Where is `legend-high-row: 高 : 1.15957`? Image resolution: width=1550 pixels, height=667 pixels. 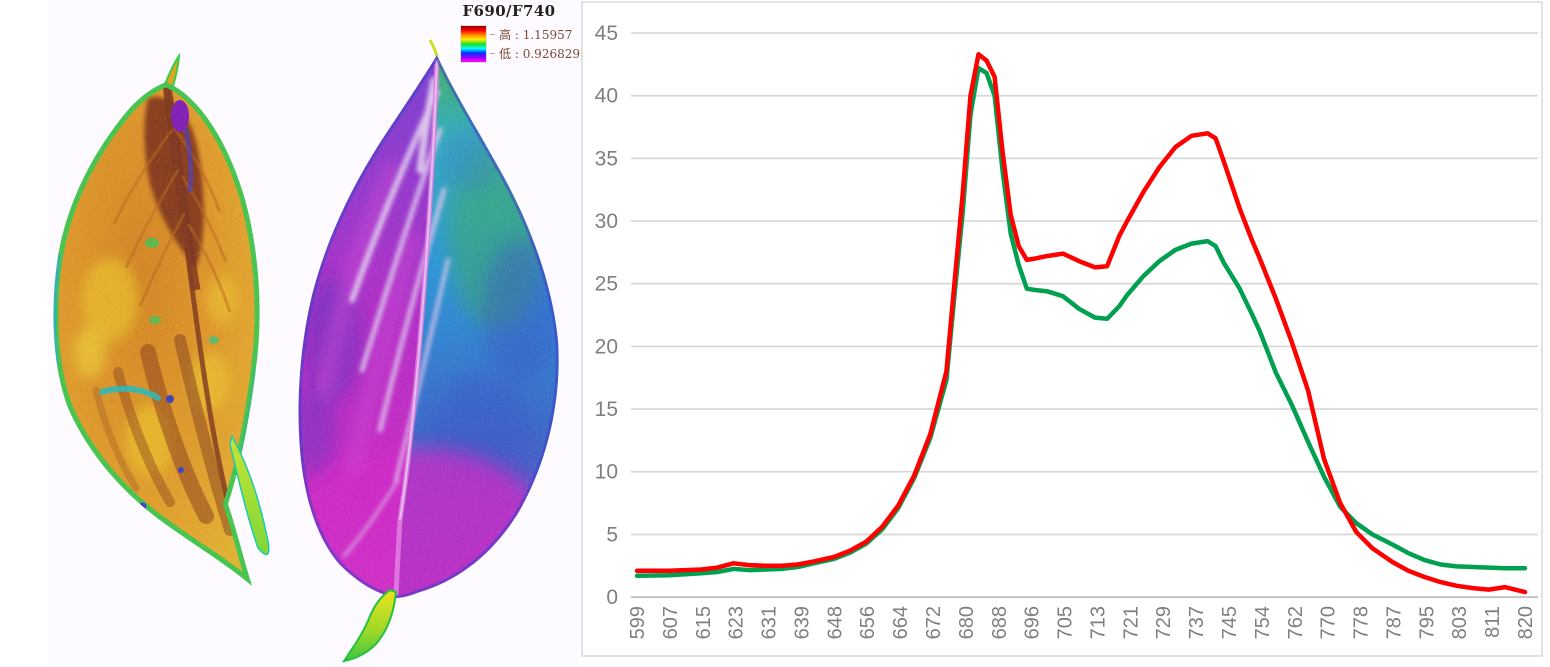 legend-high-row: 高 : 1.15957 is located at coordinates (535, 34).